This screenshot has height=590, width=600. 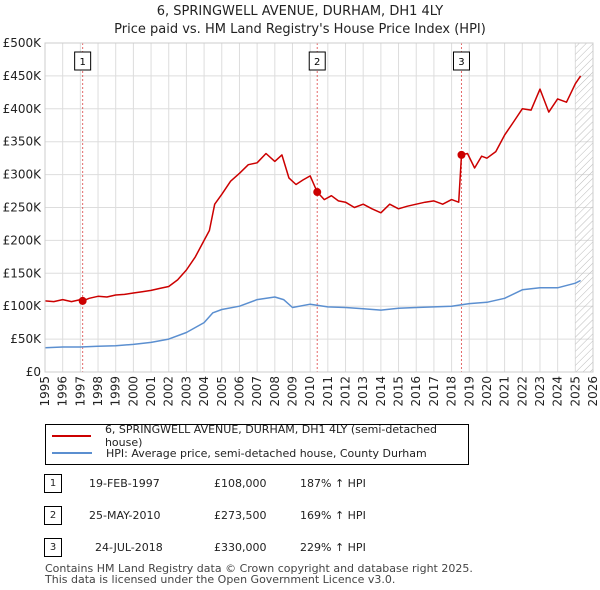 What do you see at coordinates (23, 273) in the screenshot?
I see `y-tick-label: £150K` at bounding box center [23, 273].